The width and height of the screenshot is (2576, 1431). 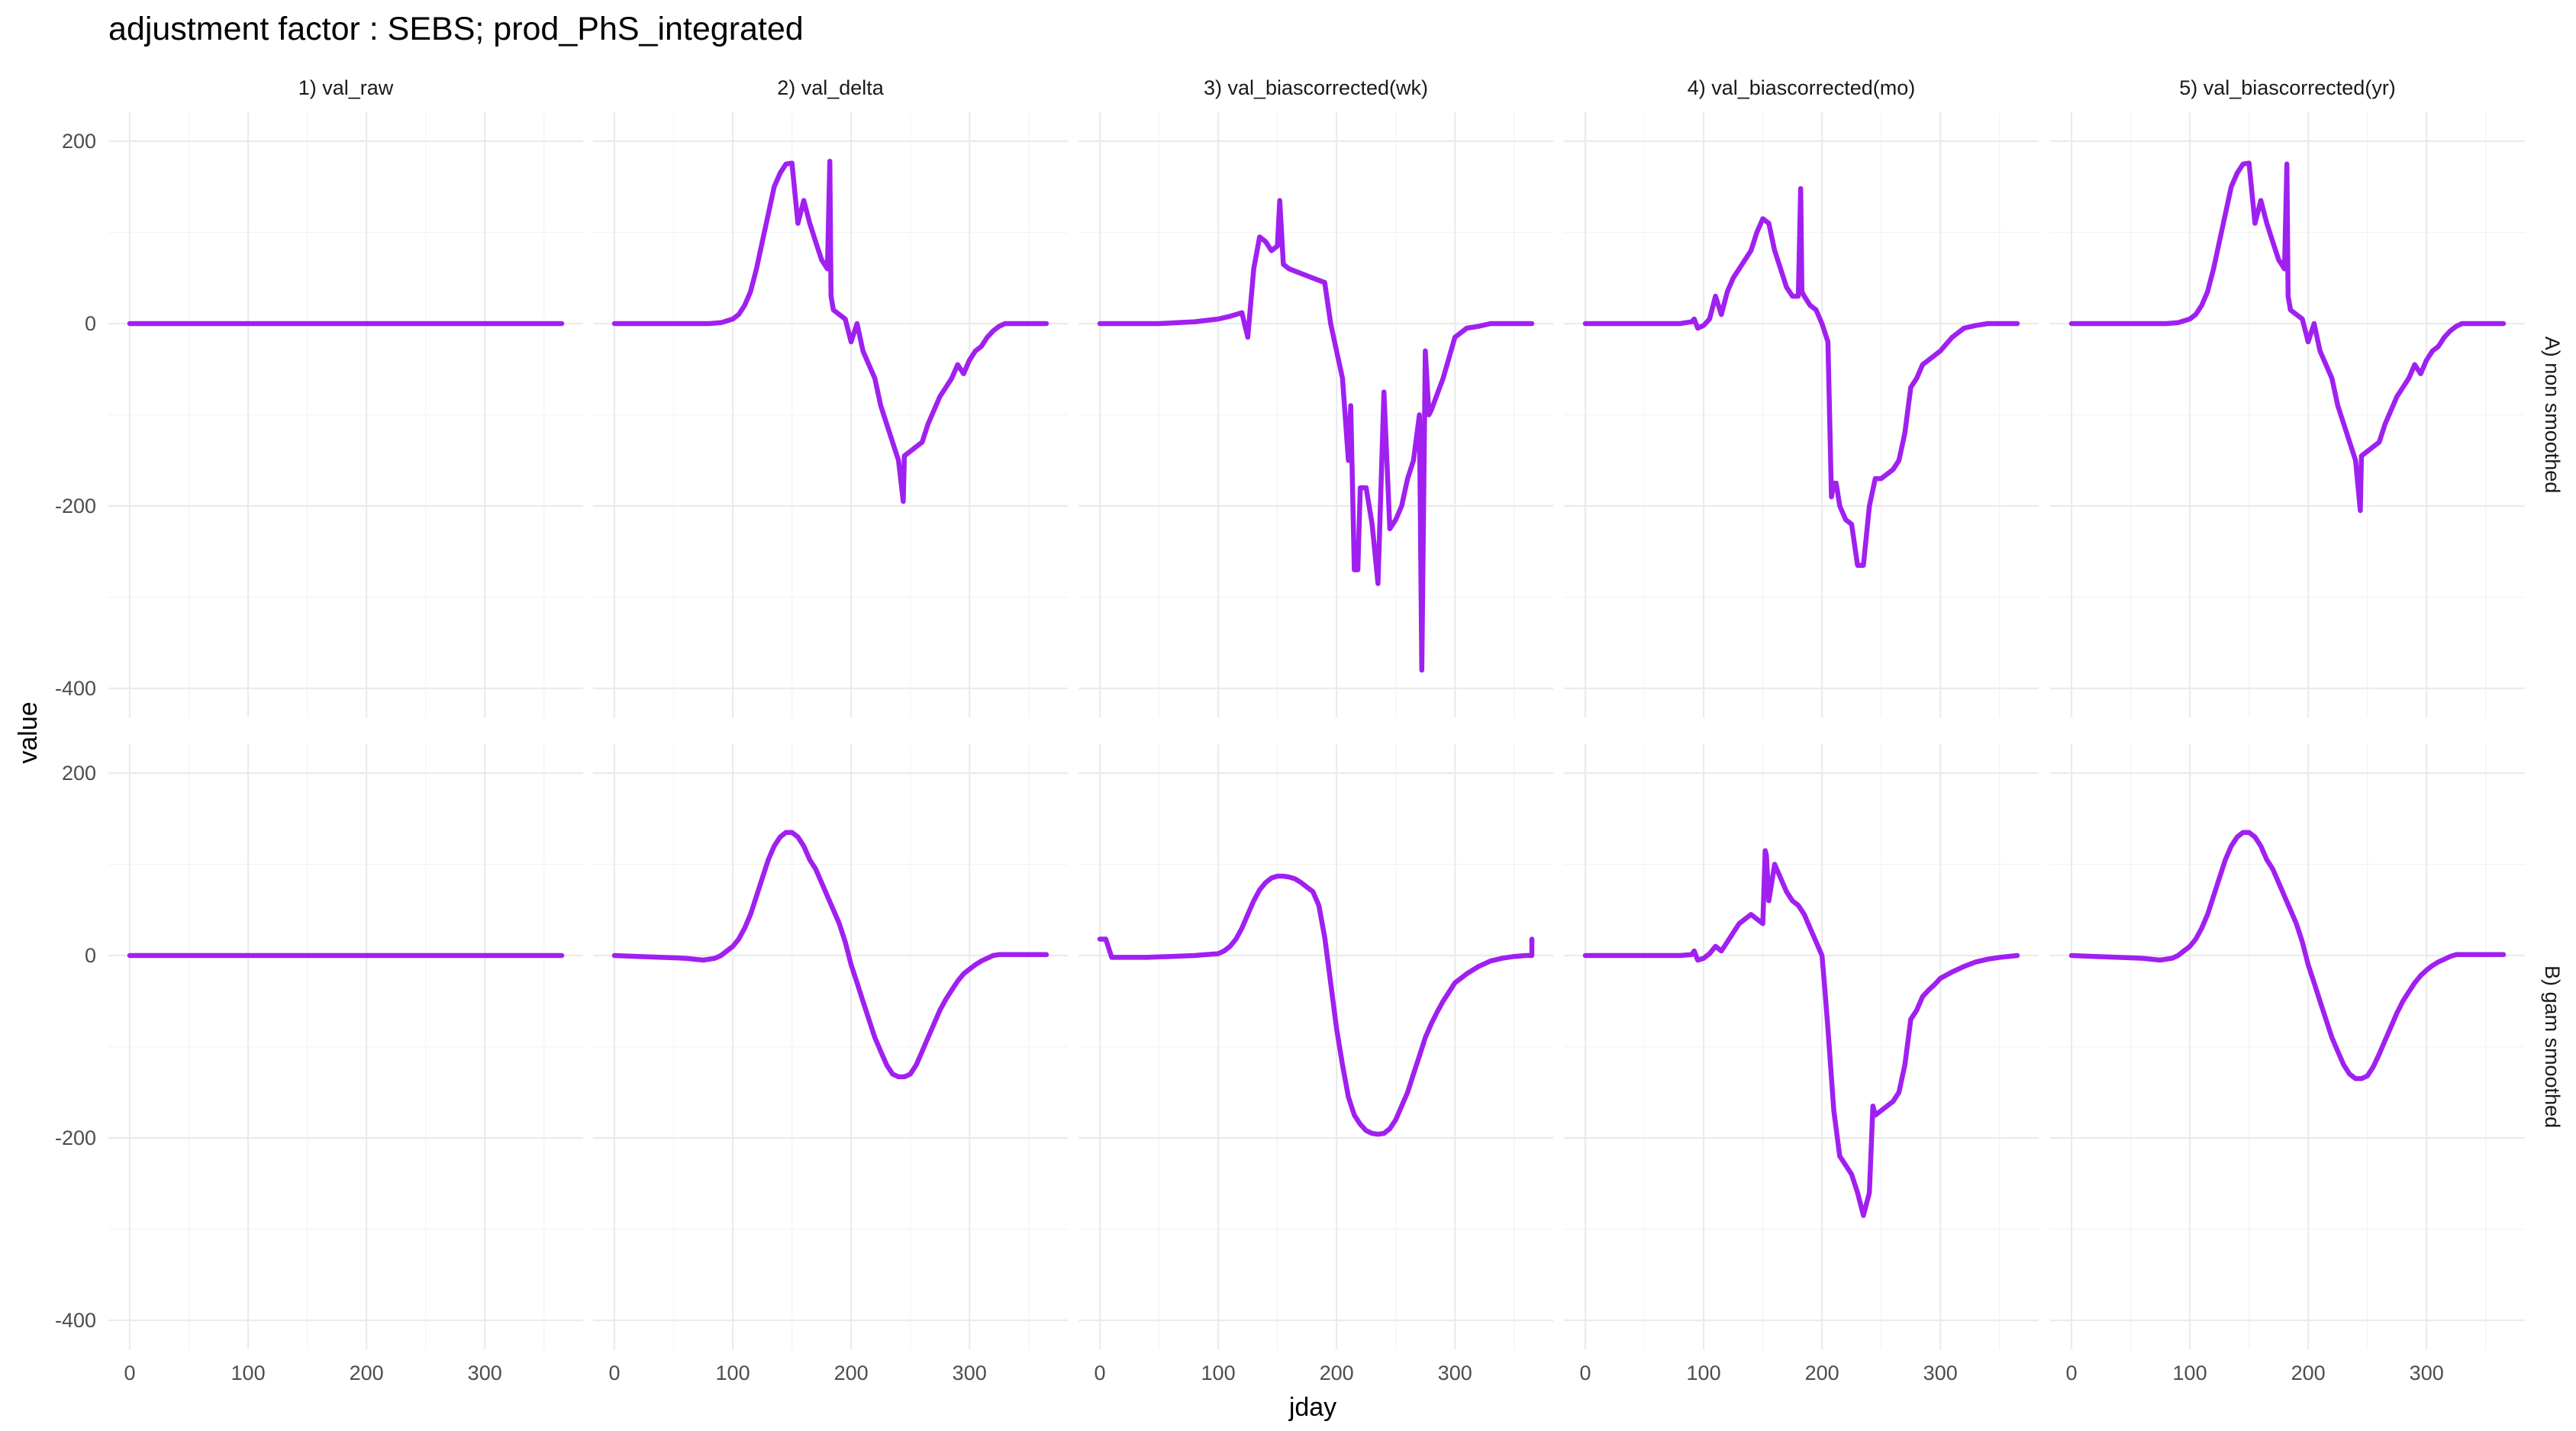 What do you see at coordinates (1316, 87) in the screenshot?
I see `facet-column-label: 3) val_biascorrected(wk)` at bounding box center [1316, 87].